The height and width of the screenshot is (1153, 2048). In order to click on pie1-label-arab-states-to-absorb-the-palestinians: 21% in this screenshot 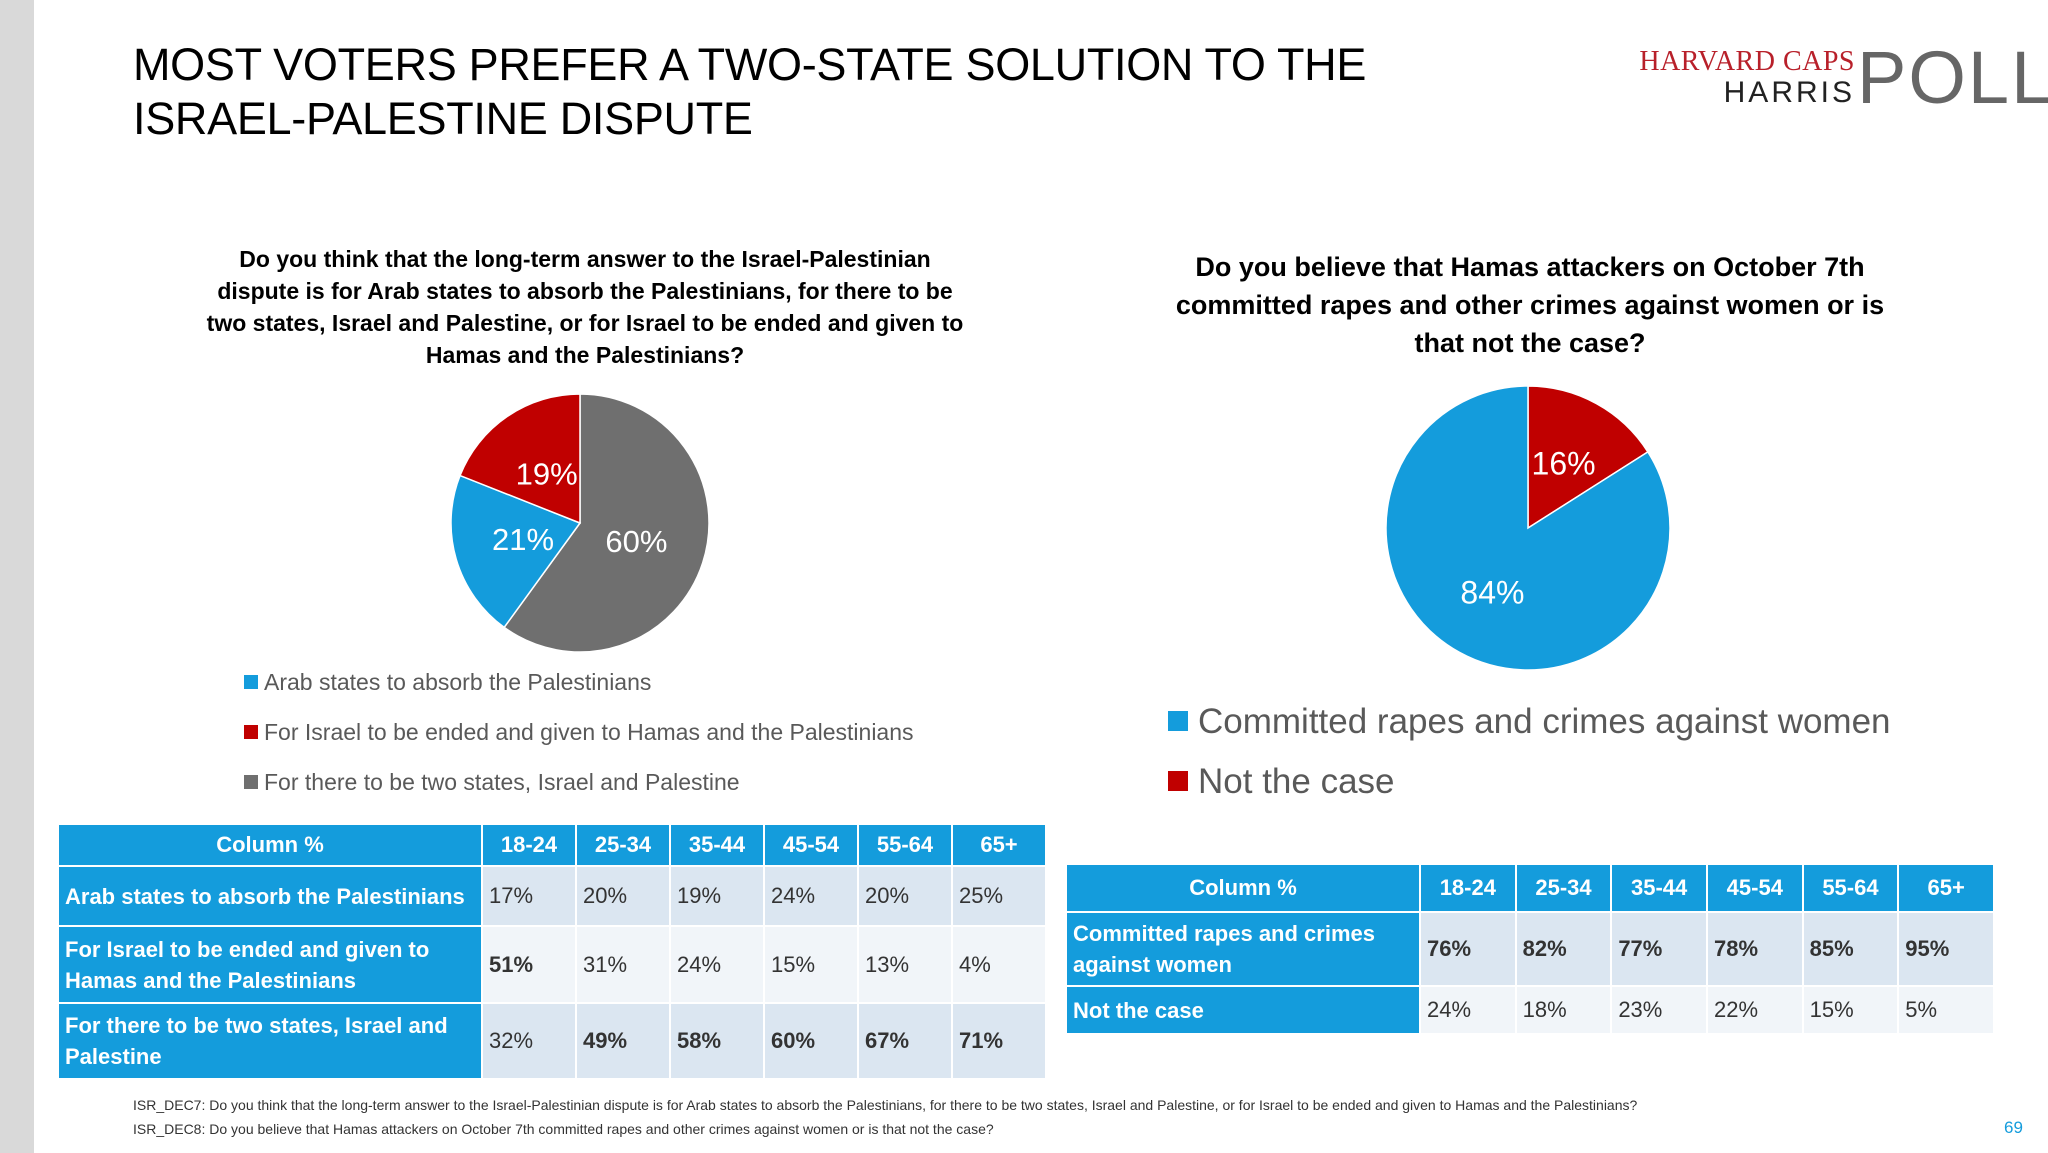, I will do `click(523, 539)`.